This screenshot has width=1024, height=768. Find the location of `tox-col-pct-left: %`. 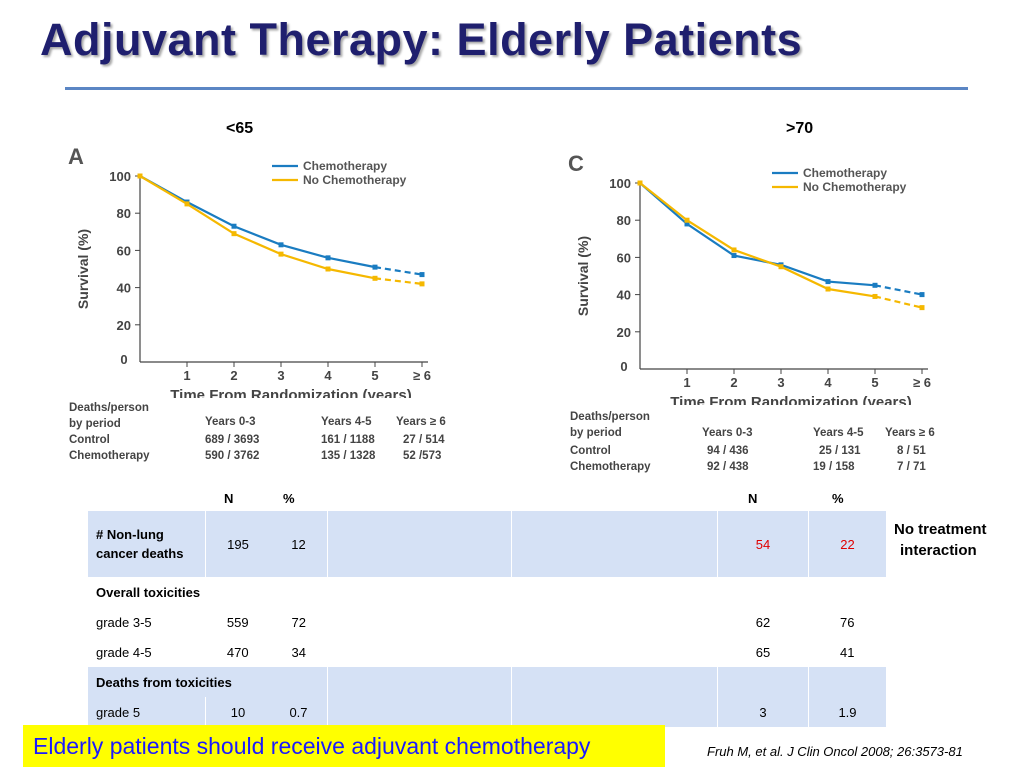

tox-col-pct-left: % is located at coordinates (289, 498).